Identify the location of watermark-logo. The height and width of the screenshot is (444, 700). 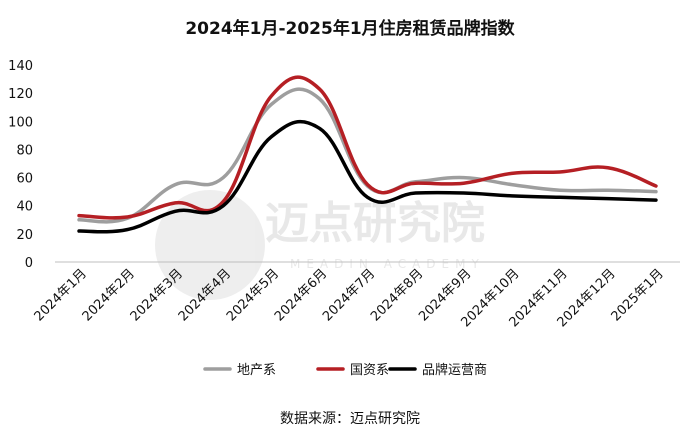
(210, 245).